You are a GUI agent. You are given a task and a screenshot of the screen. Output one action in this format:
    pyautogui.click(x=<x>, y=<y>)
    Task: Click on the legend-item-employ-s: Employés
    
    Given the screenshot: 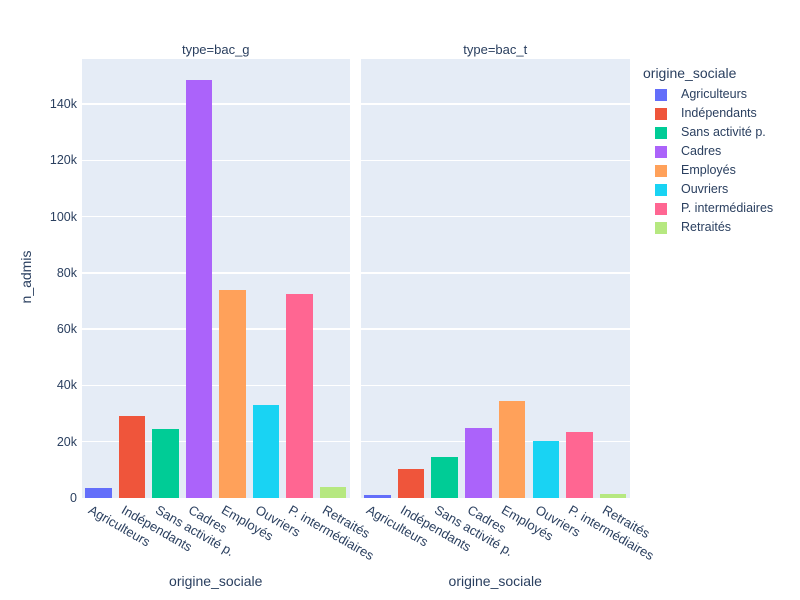 What is the action you would take?
    pyautogui.click(x=708, y=170)
    